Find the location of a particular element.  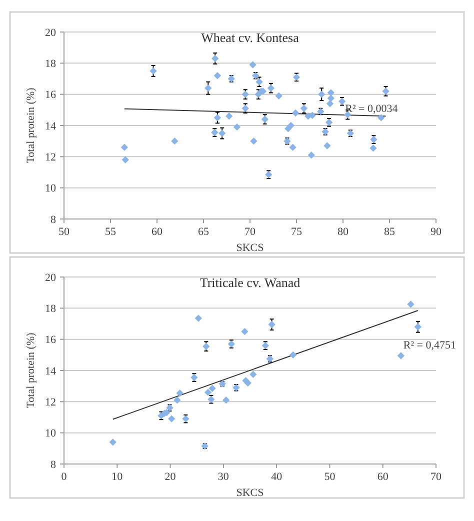

annotation: R² = 0,0034 is located at coordinates (371, 109).